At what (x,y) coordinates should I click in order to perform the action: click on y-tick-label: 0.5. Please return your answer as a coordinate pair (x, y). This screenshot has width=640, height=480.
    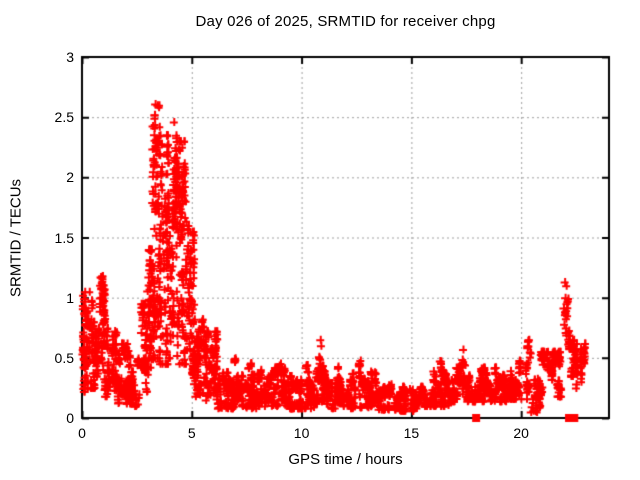
    Looking at the image, I should click on (64, 357).